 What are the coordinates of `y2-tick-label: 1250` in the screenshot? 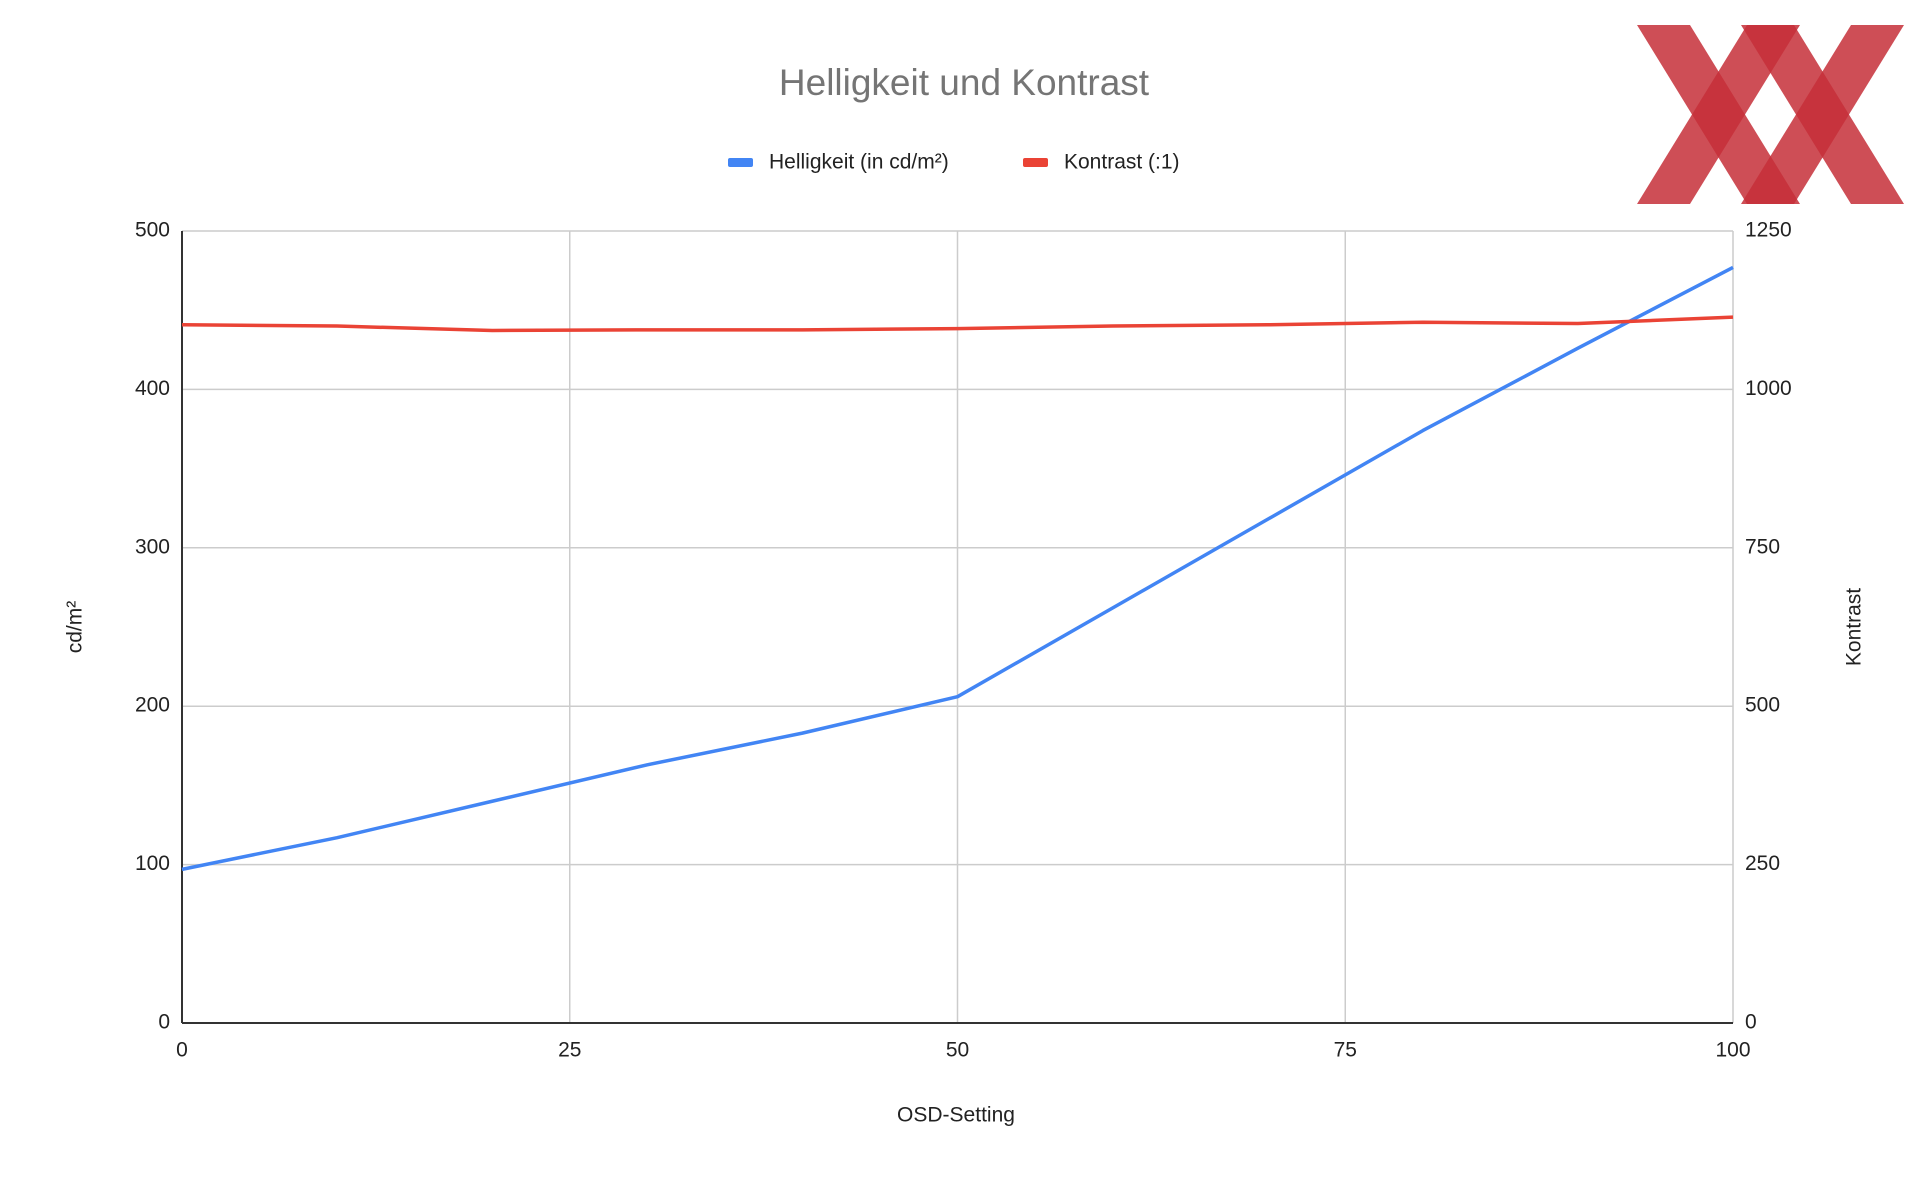 It's located at (1768, 230).